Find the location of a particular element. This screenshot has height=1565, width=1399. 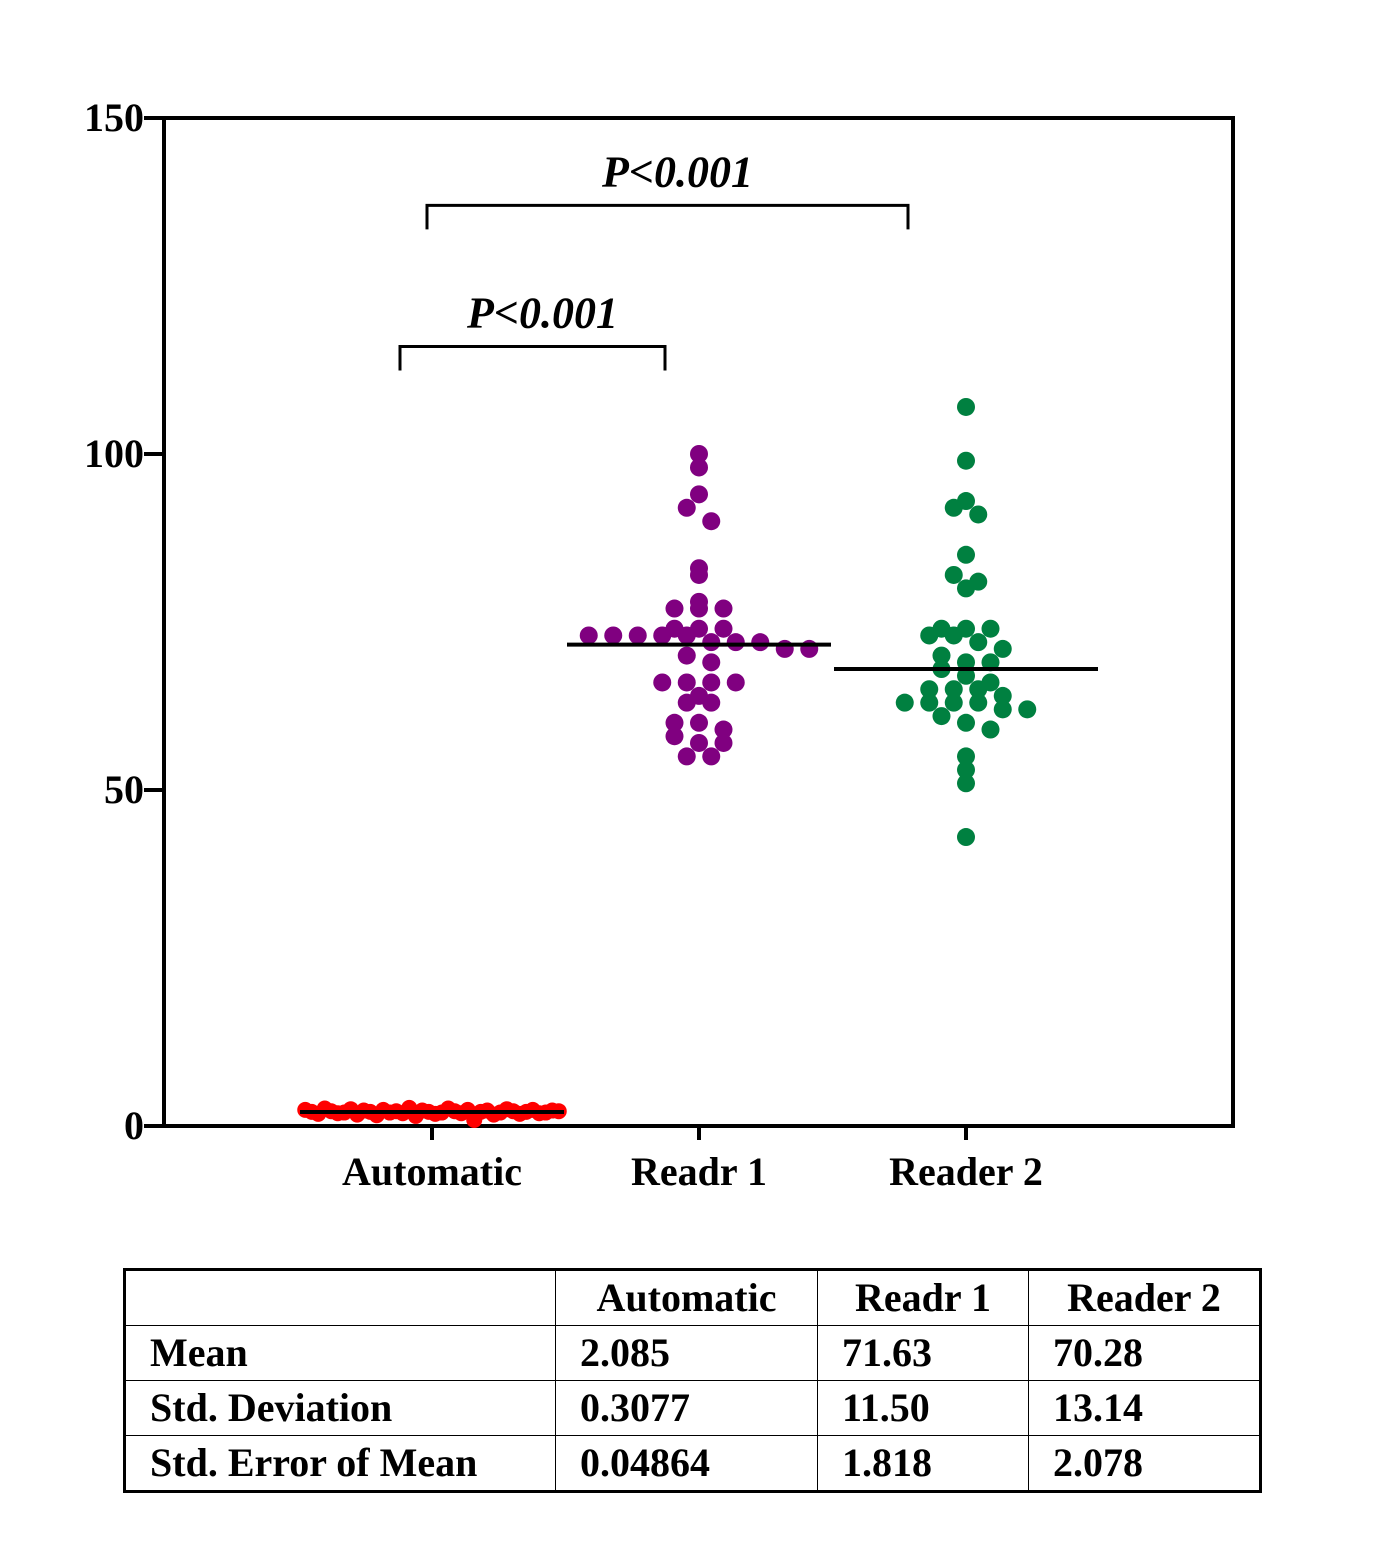

x-tick-label: Readr 1 is located at coordinates (699, 1171).